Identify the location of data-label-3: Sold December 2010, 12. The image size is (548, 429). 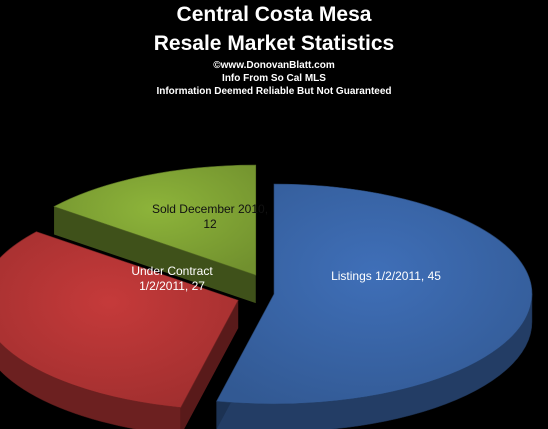
(210, 216).